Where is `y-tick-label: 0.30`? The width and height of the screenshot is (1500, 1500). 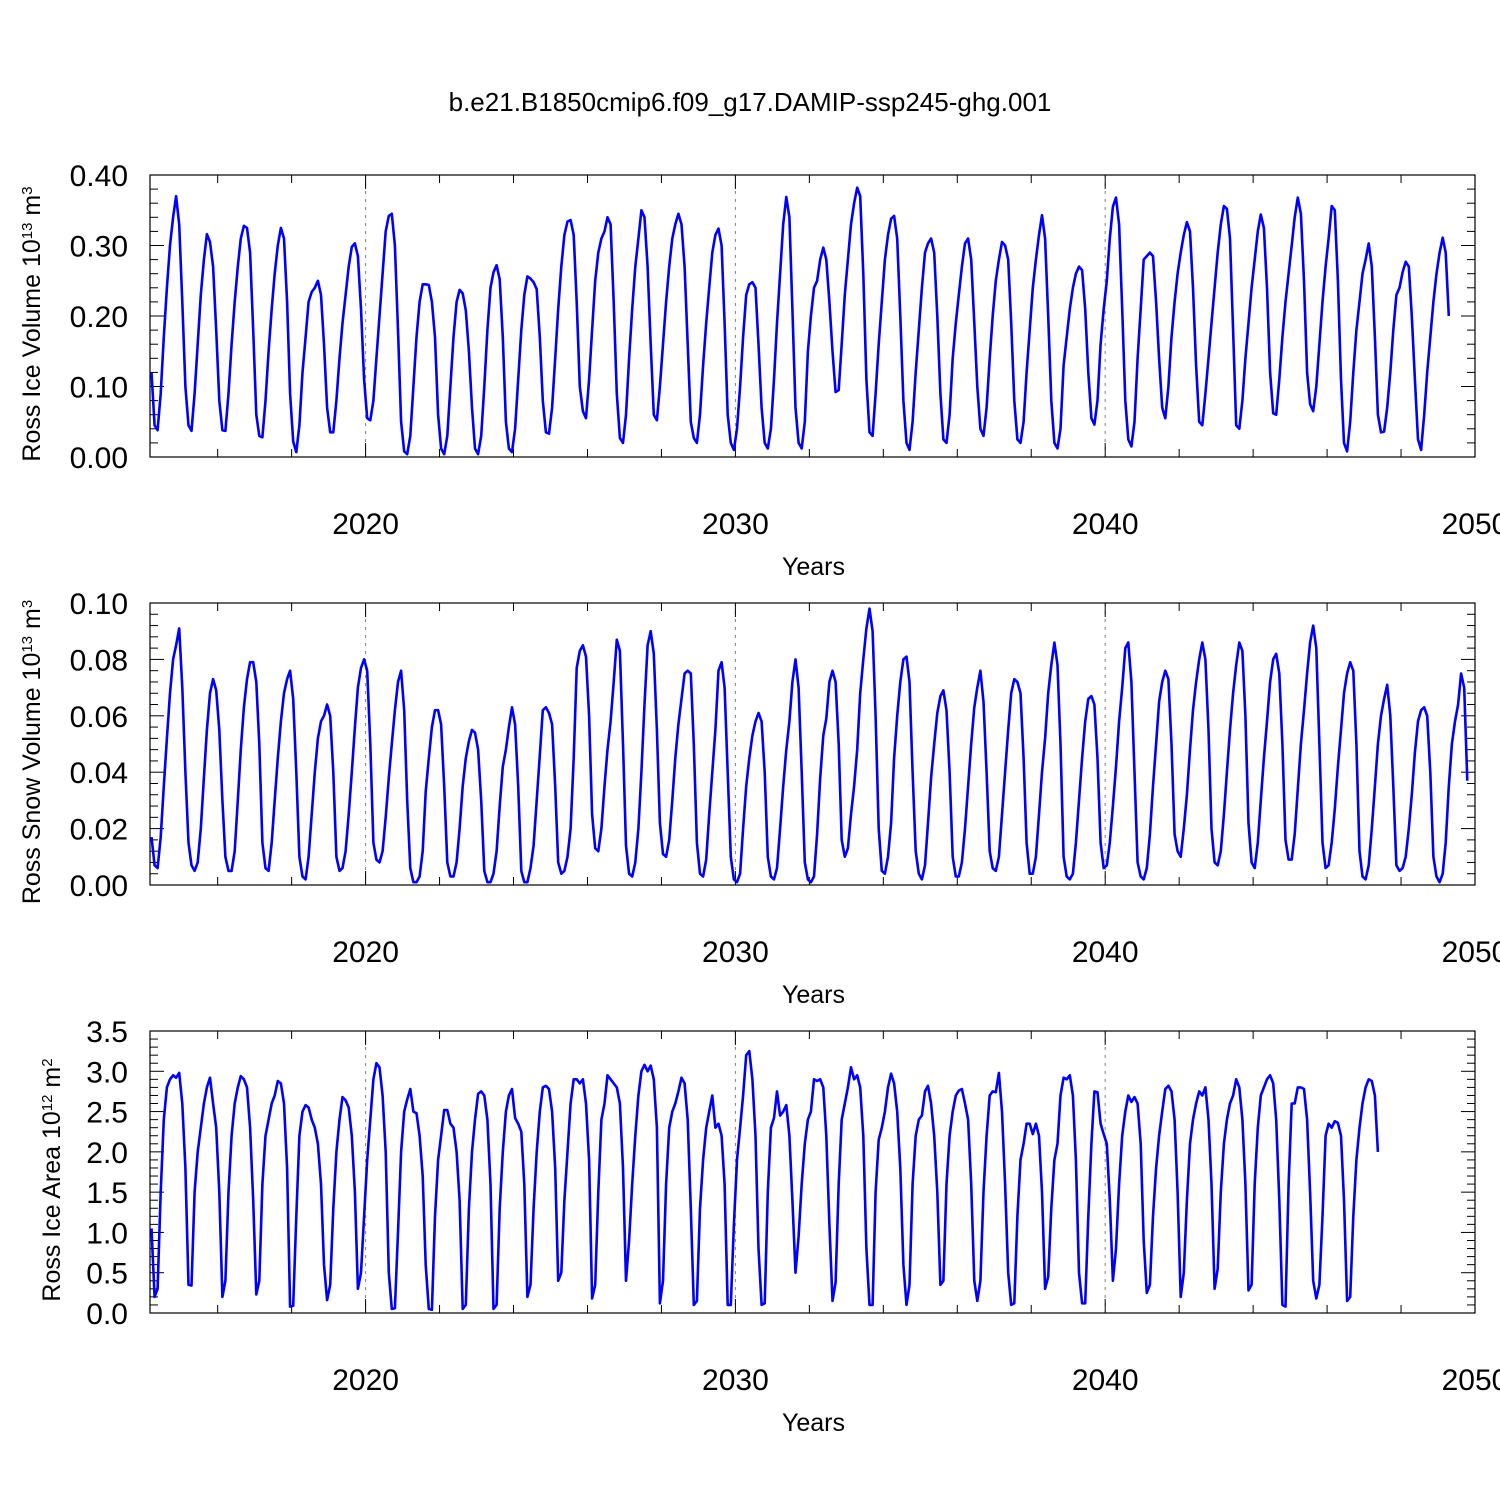 y-tick-label: 0.30 is located at coordinates (99, 247).